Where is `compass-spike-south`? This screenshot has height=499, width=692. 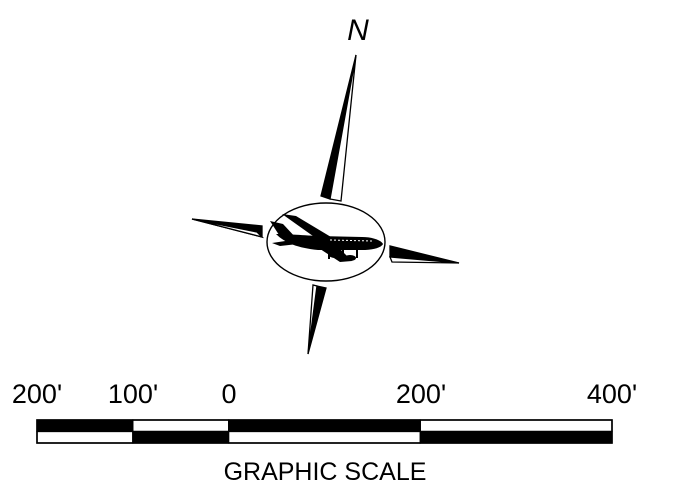
compass-spike-south is located at coordinates (317, 319).